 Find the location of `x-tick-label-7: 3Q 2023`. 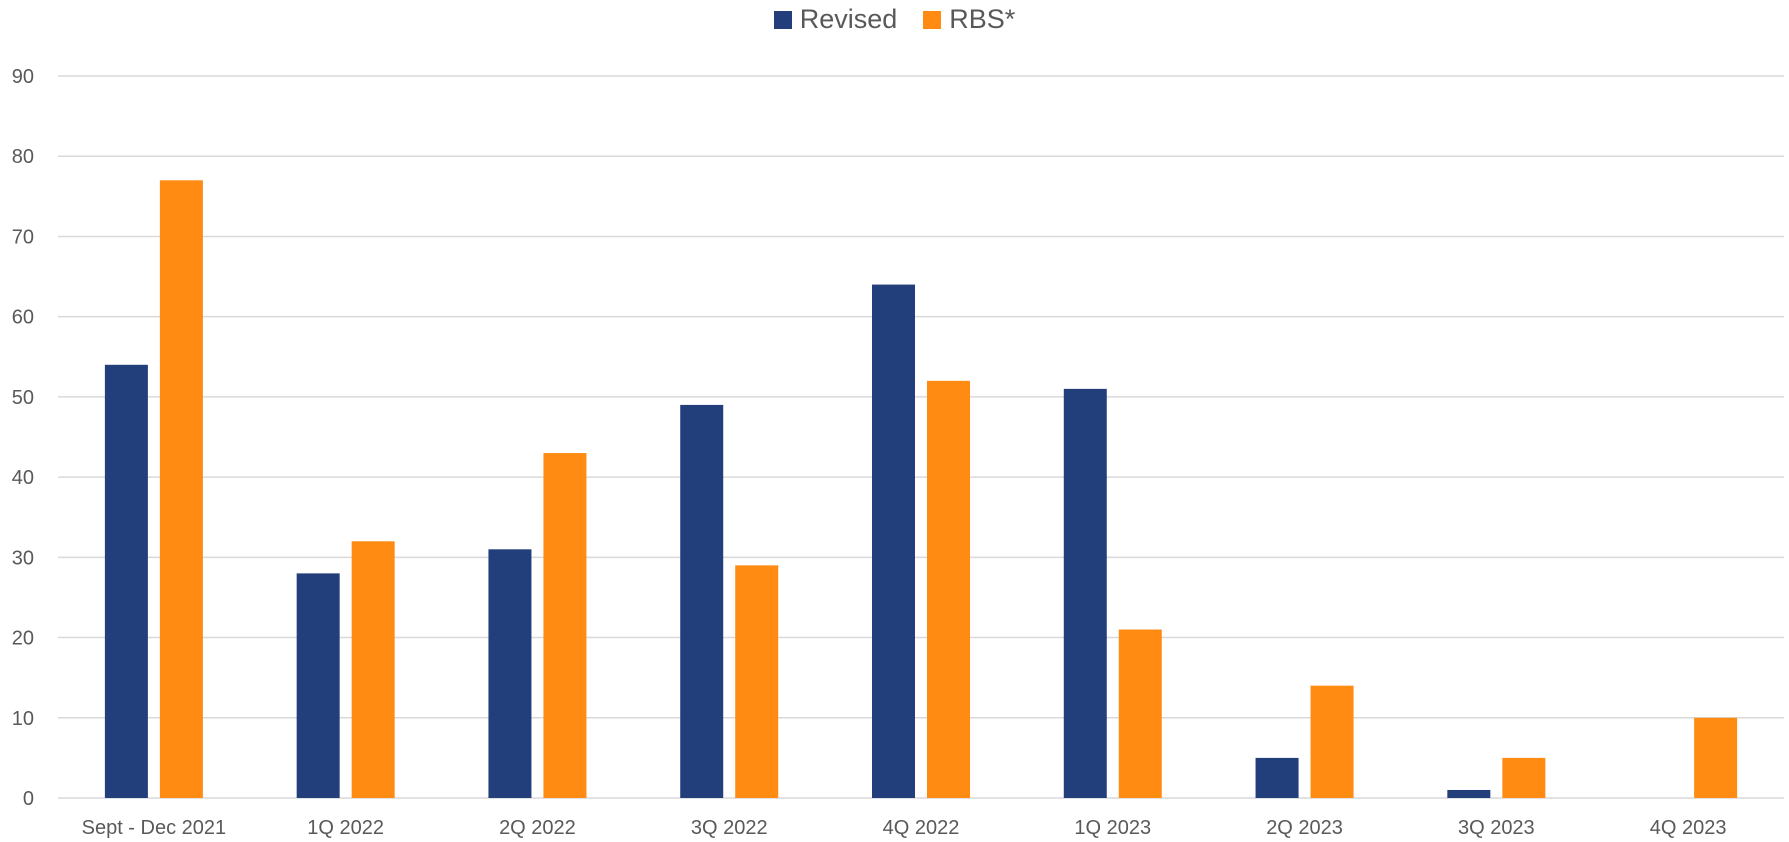

x-tick-label-7: 3Q 2023 is located at coordinates (1496, 828).